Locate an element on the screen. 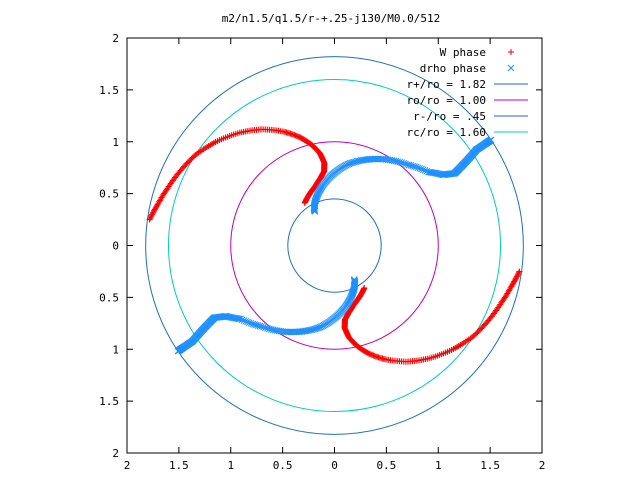  legend-label-0: W phase is located at coordinates (463, 52).